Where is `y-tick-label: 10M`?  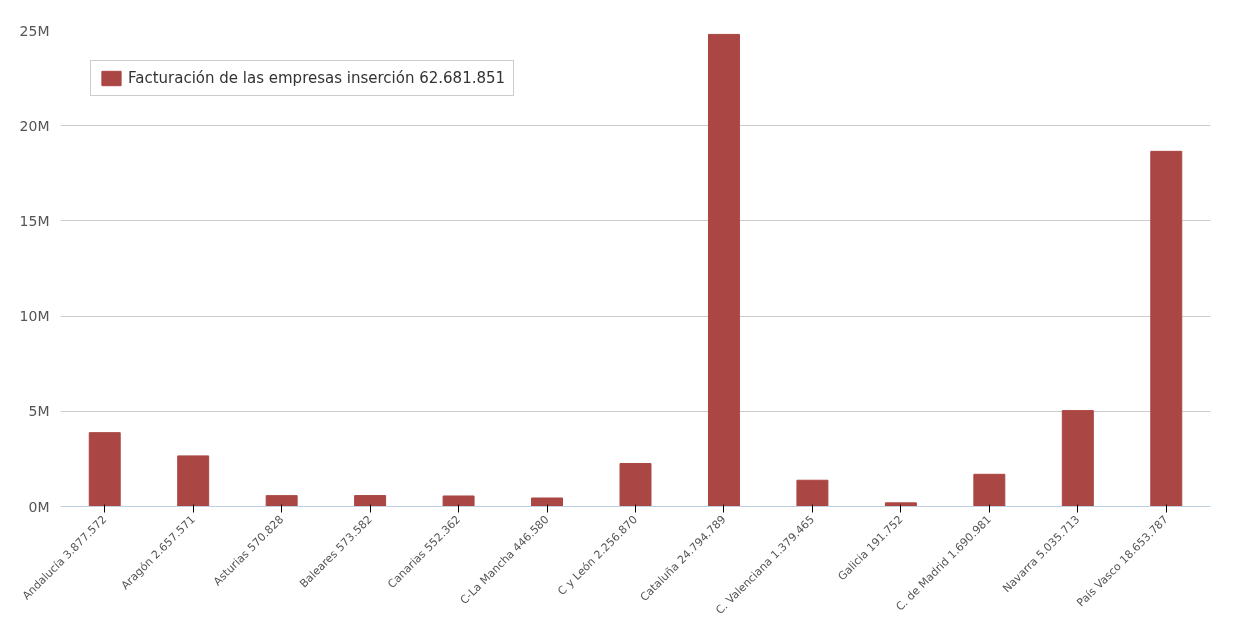
y-tick-label: 10M is located at coordinates (34, 316).